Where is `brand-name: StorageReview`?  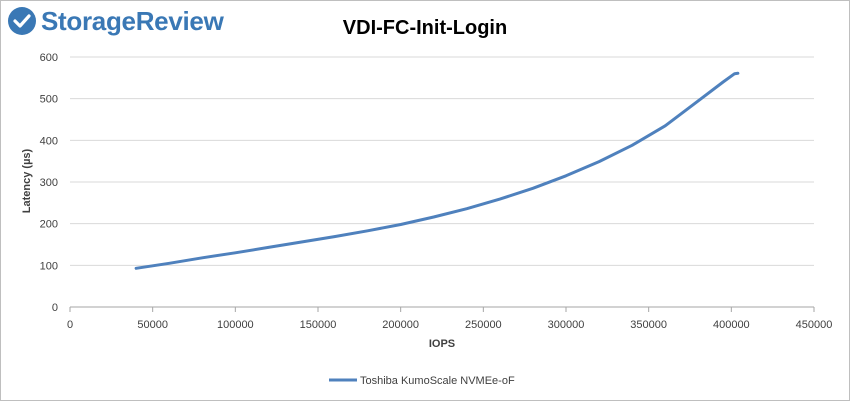 brand-name: StorageReview is located at coordinates (132, 20).